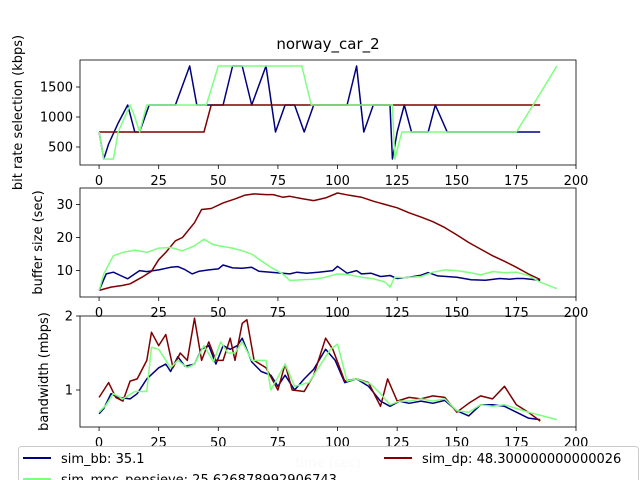 The image size is (640, 480). What do you see at coordinates (337, 313) in the screenshot?
I see `x-tick-label-buffer: 100` at bounding box center [337, 313].